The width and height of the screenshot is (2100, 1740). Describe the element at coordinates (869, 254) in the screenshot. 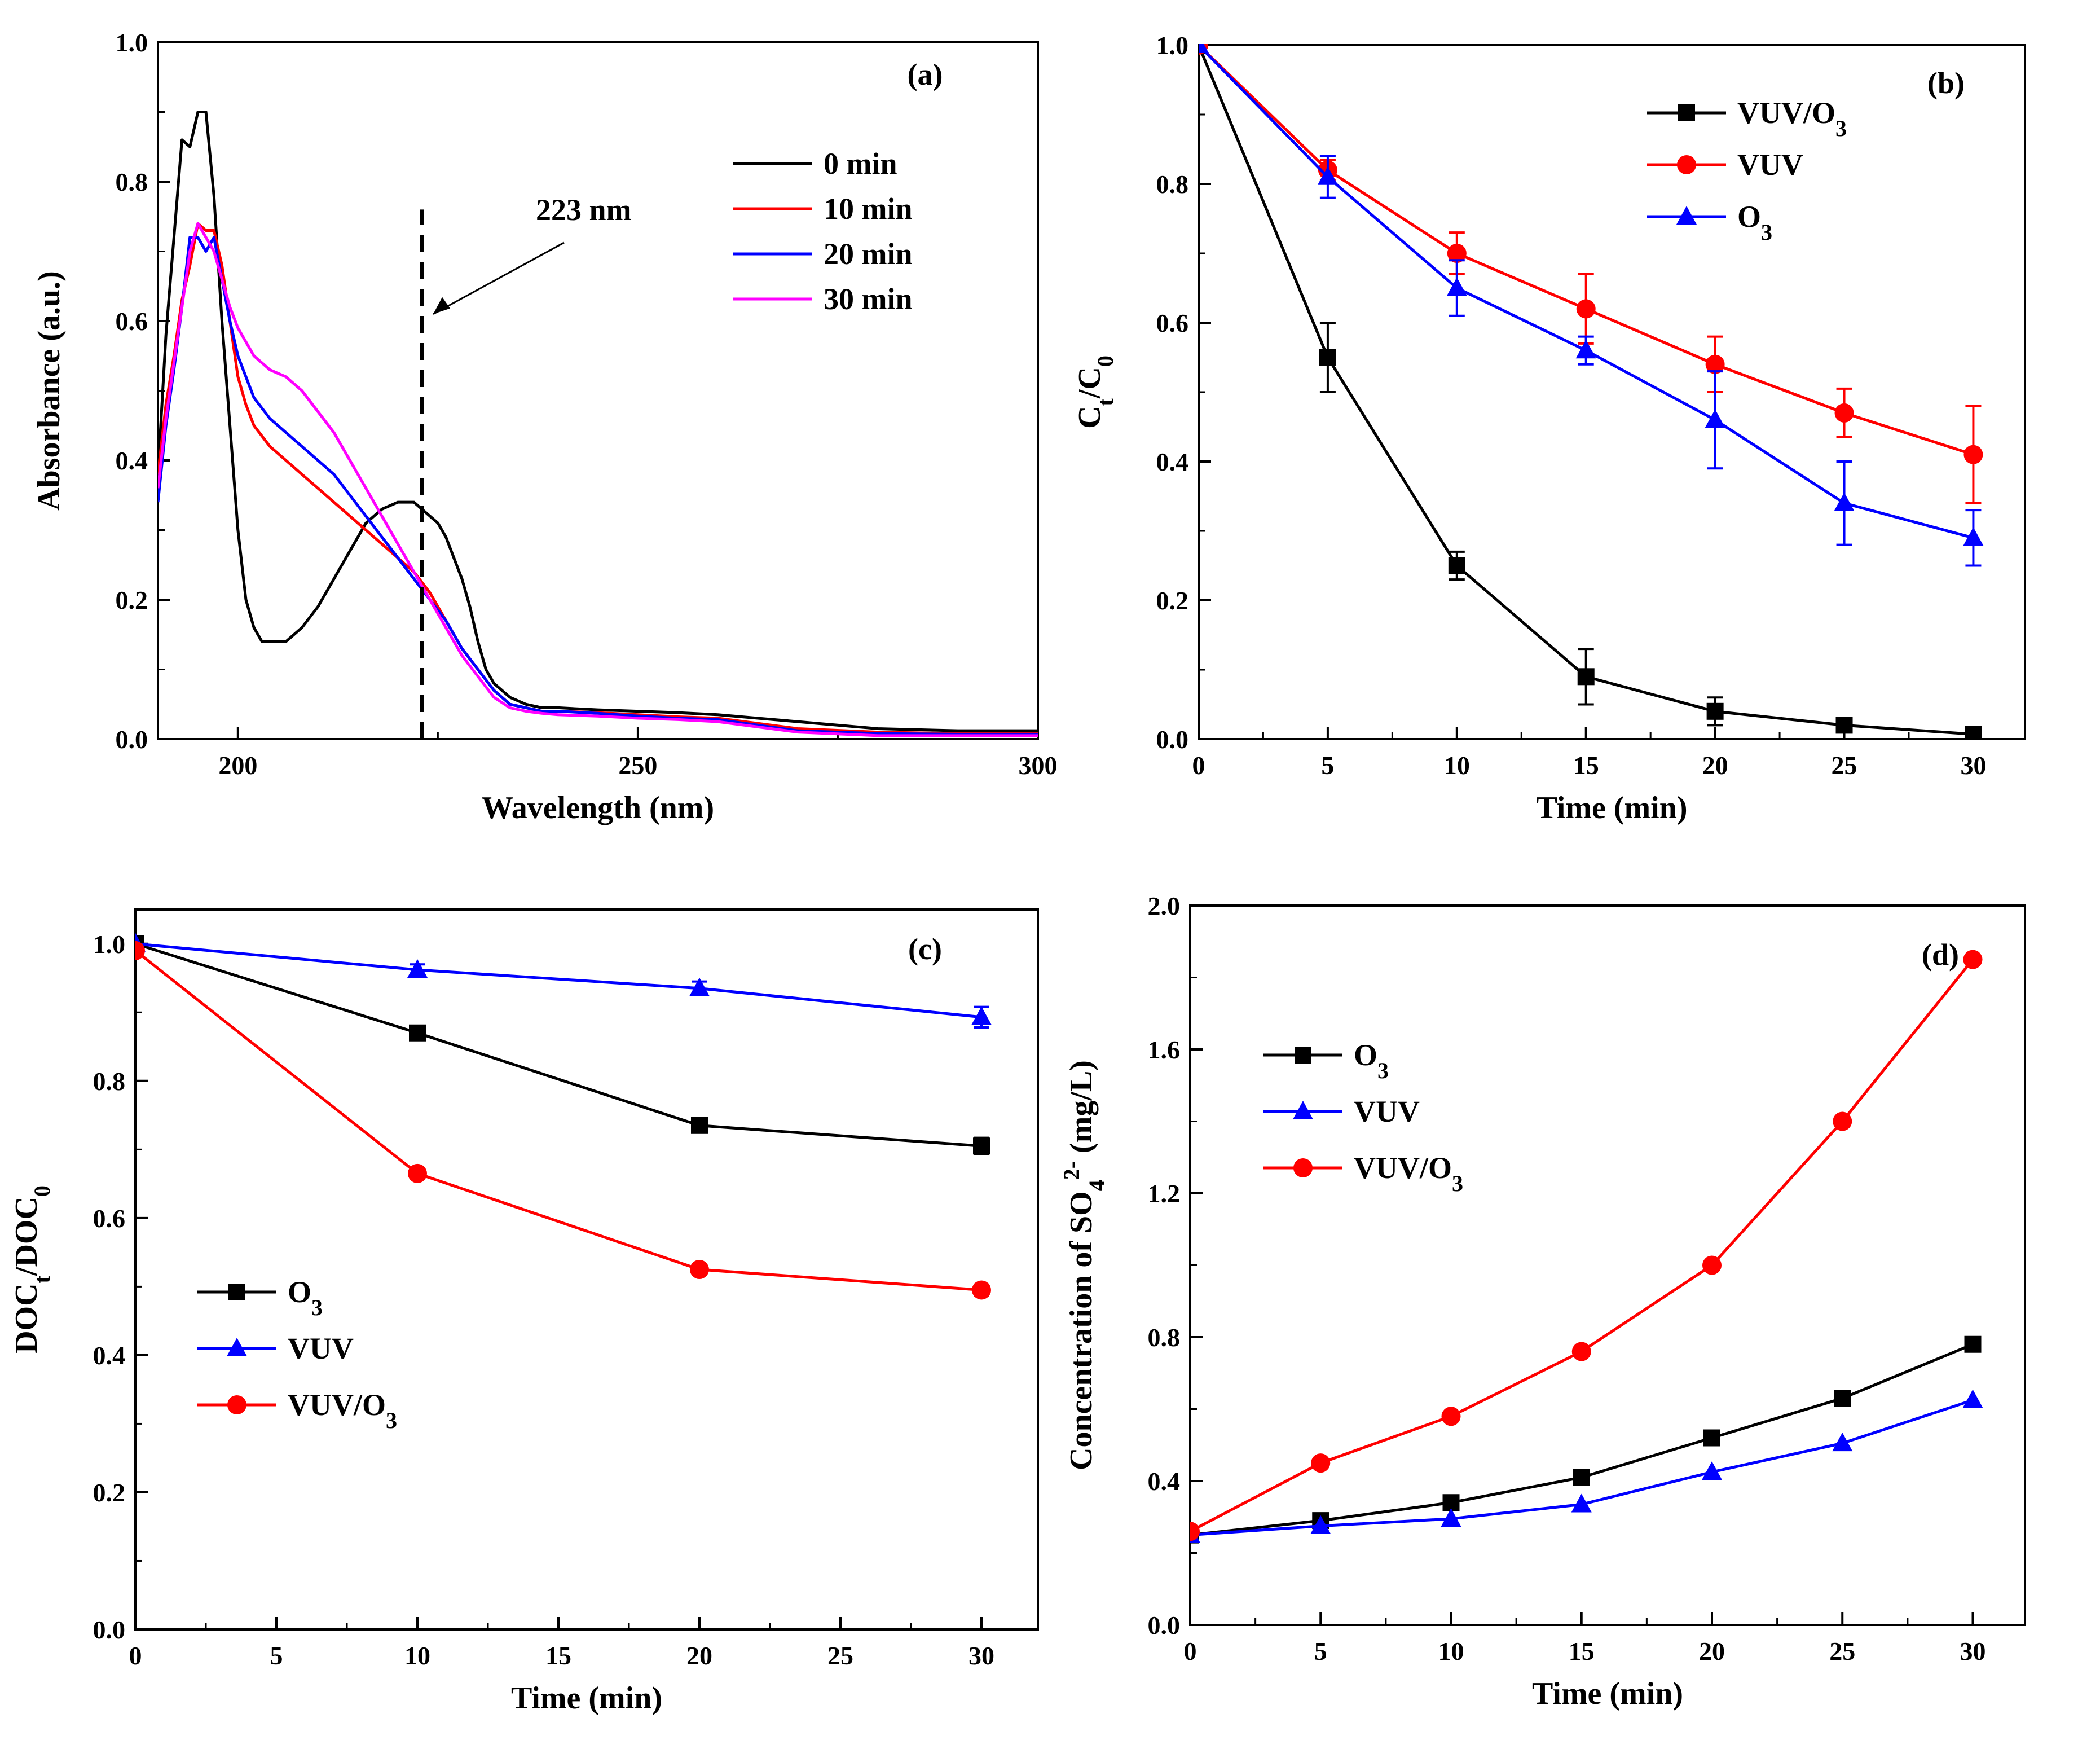

I see `legend-label: 20 min` at that location.